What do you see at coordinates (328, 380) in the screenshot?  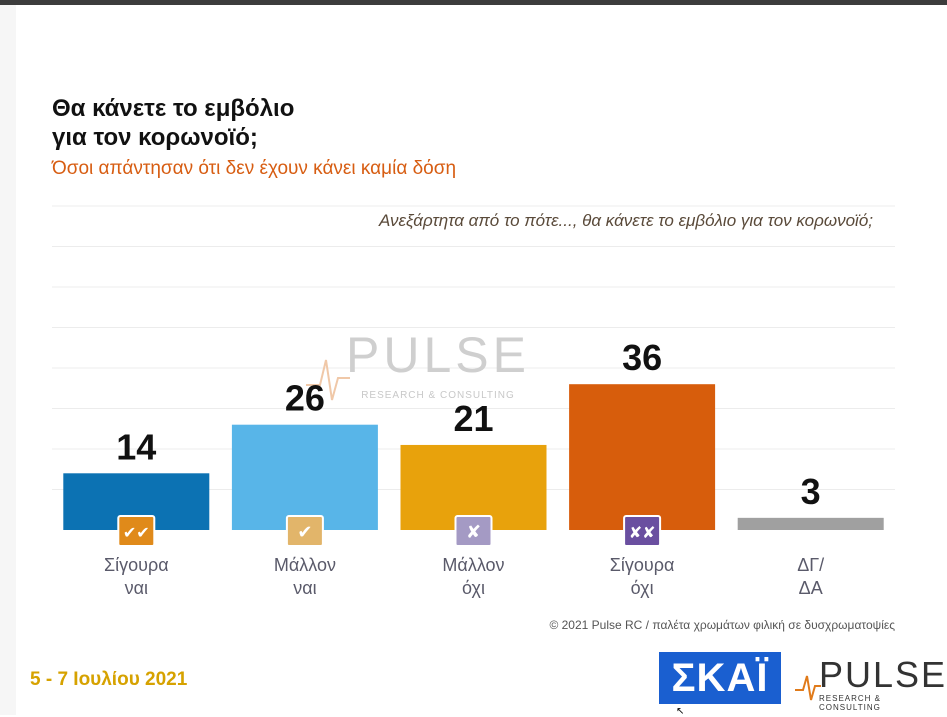 I see `watermark-wave-icon` at bounding box center [328, 380].